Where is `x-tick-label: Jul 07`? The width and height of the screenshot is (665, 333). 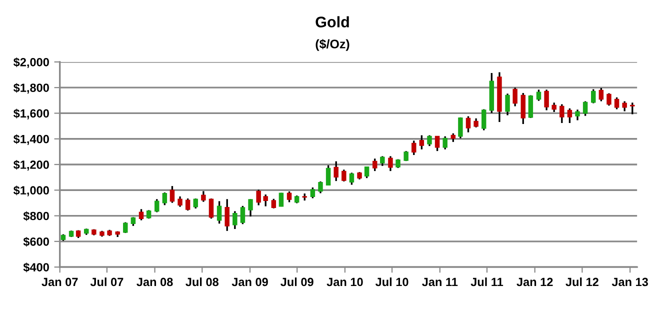 x-tick-label: Jul 07 is located at coordinates (107, 281).